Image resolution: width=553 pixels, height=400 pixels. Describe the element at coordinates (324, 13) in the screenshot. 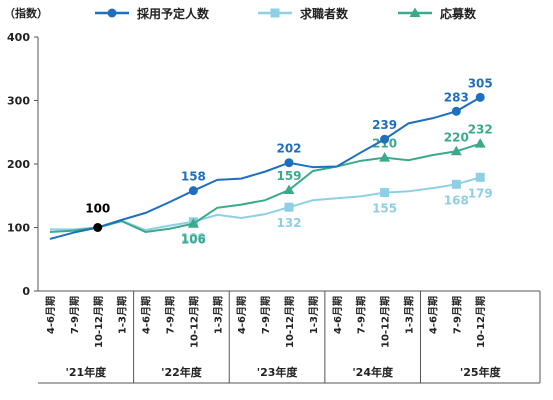

I see `legend-label: 求職者数` at that location.